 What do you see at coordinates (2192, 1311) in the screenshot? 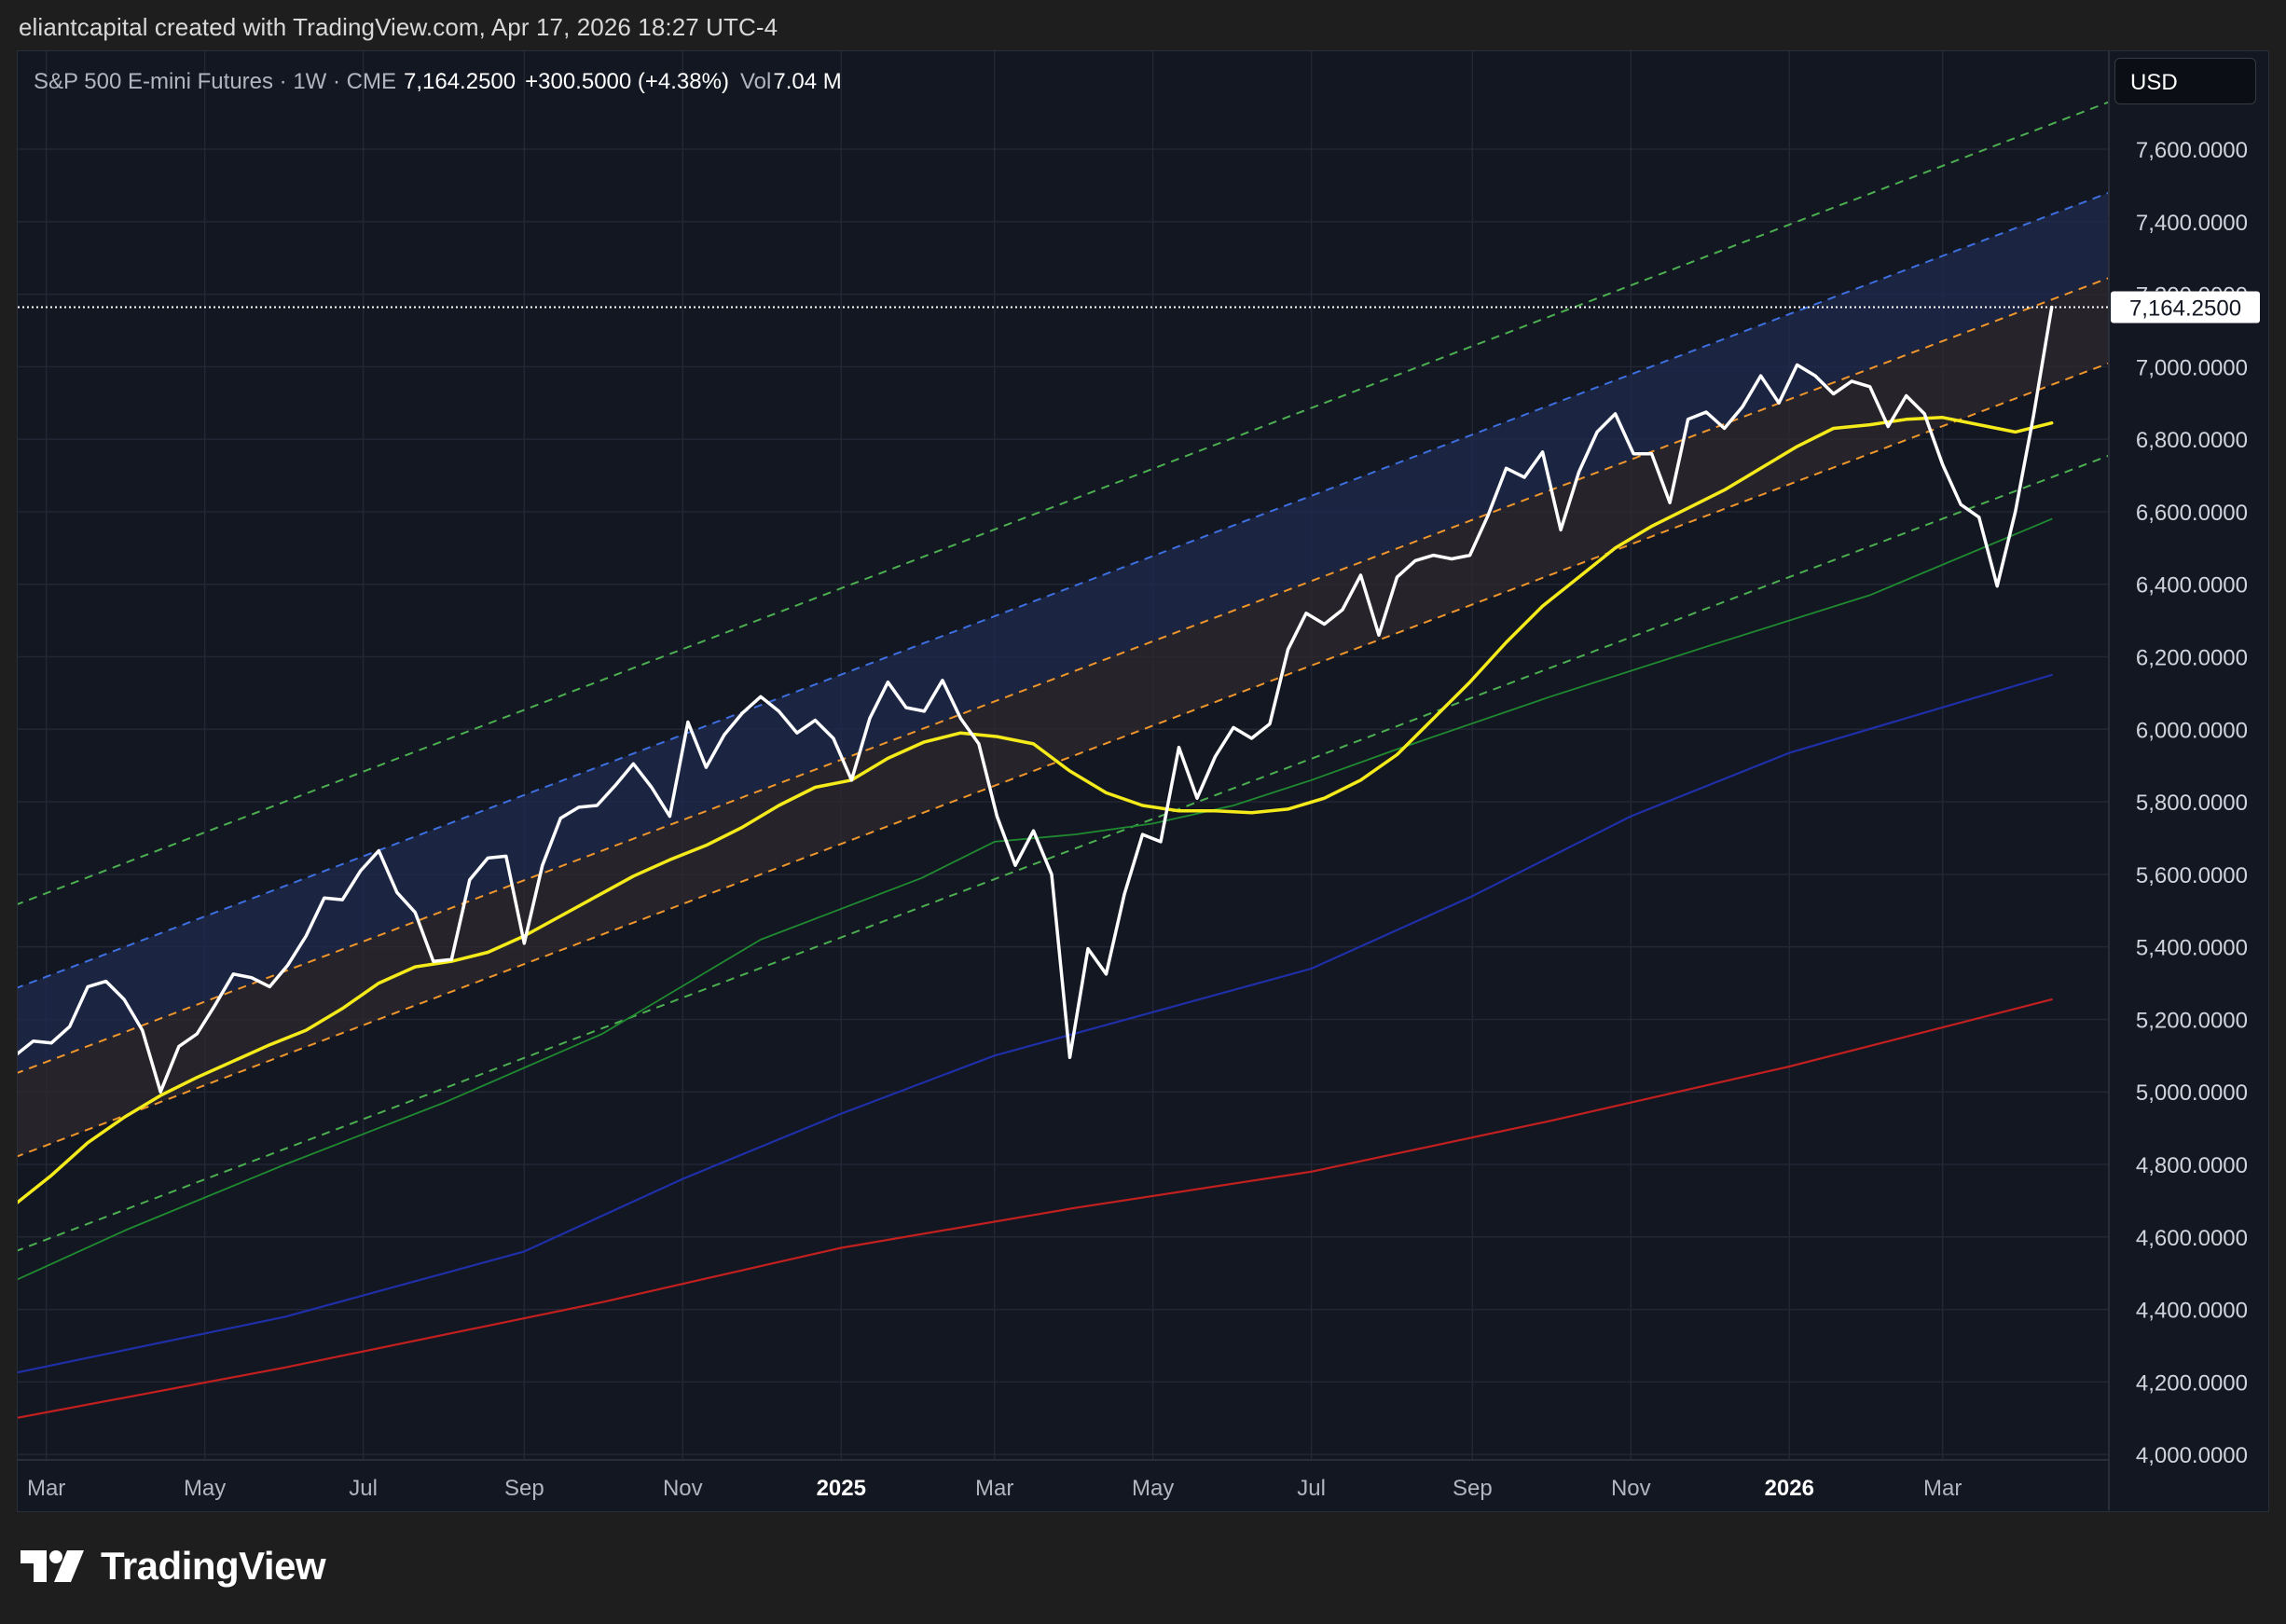
I see `y-tick-label: 4,400.0000` at bounding box center [2192, 1311].